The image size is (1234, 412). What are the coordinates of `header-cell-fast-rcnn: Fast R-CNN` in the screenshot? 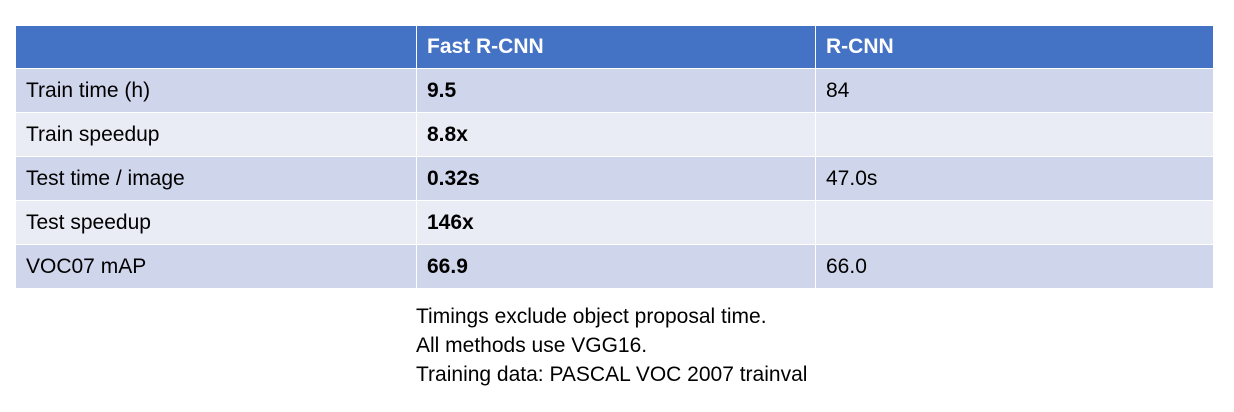 It's located at (615, 47).